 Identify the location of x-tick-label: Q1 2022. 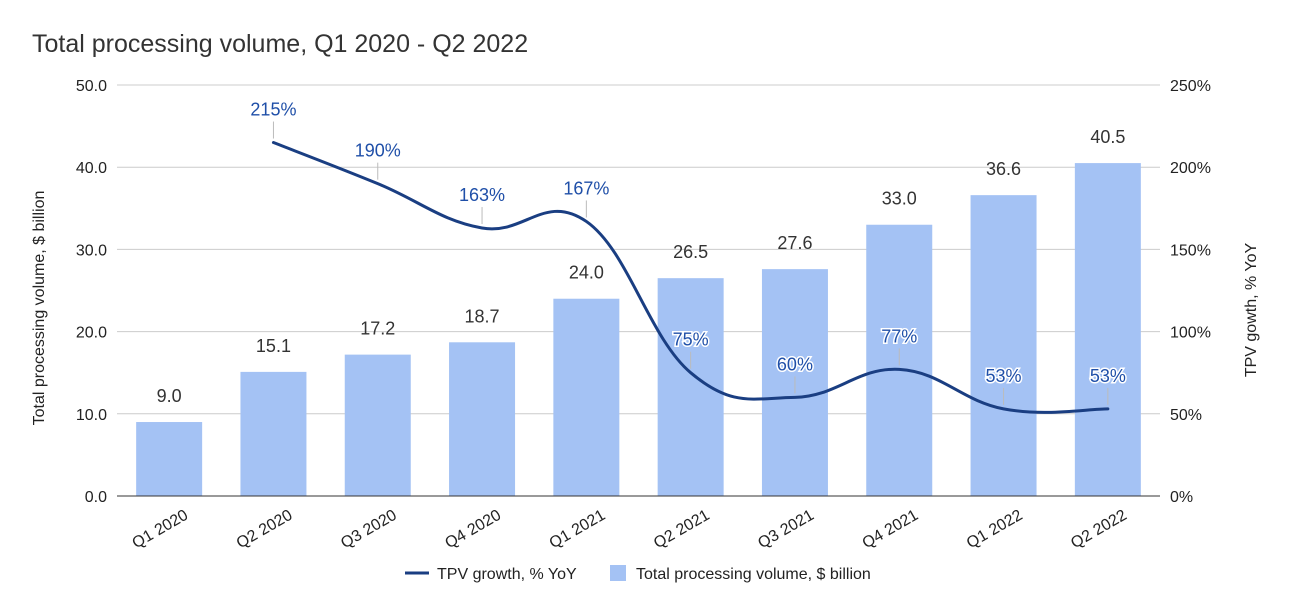
(995, 529).